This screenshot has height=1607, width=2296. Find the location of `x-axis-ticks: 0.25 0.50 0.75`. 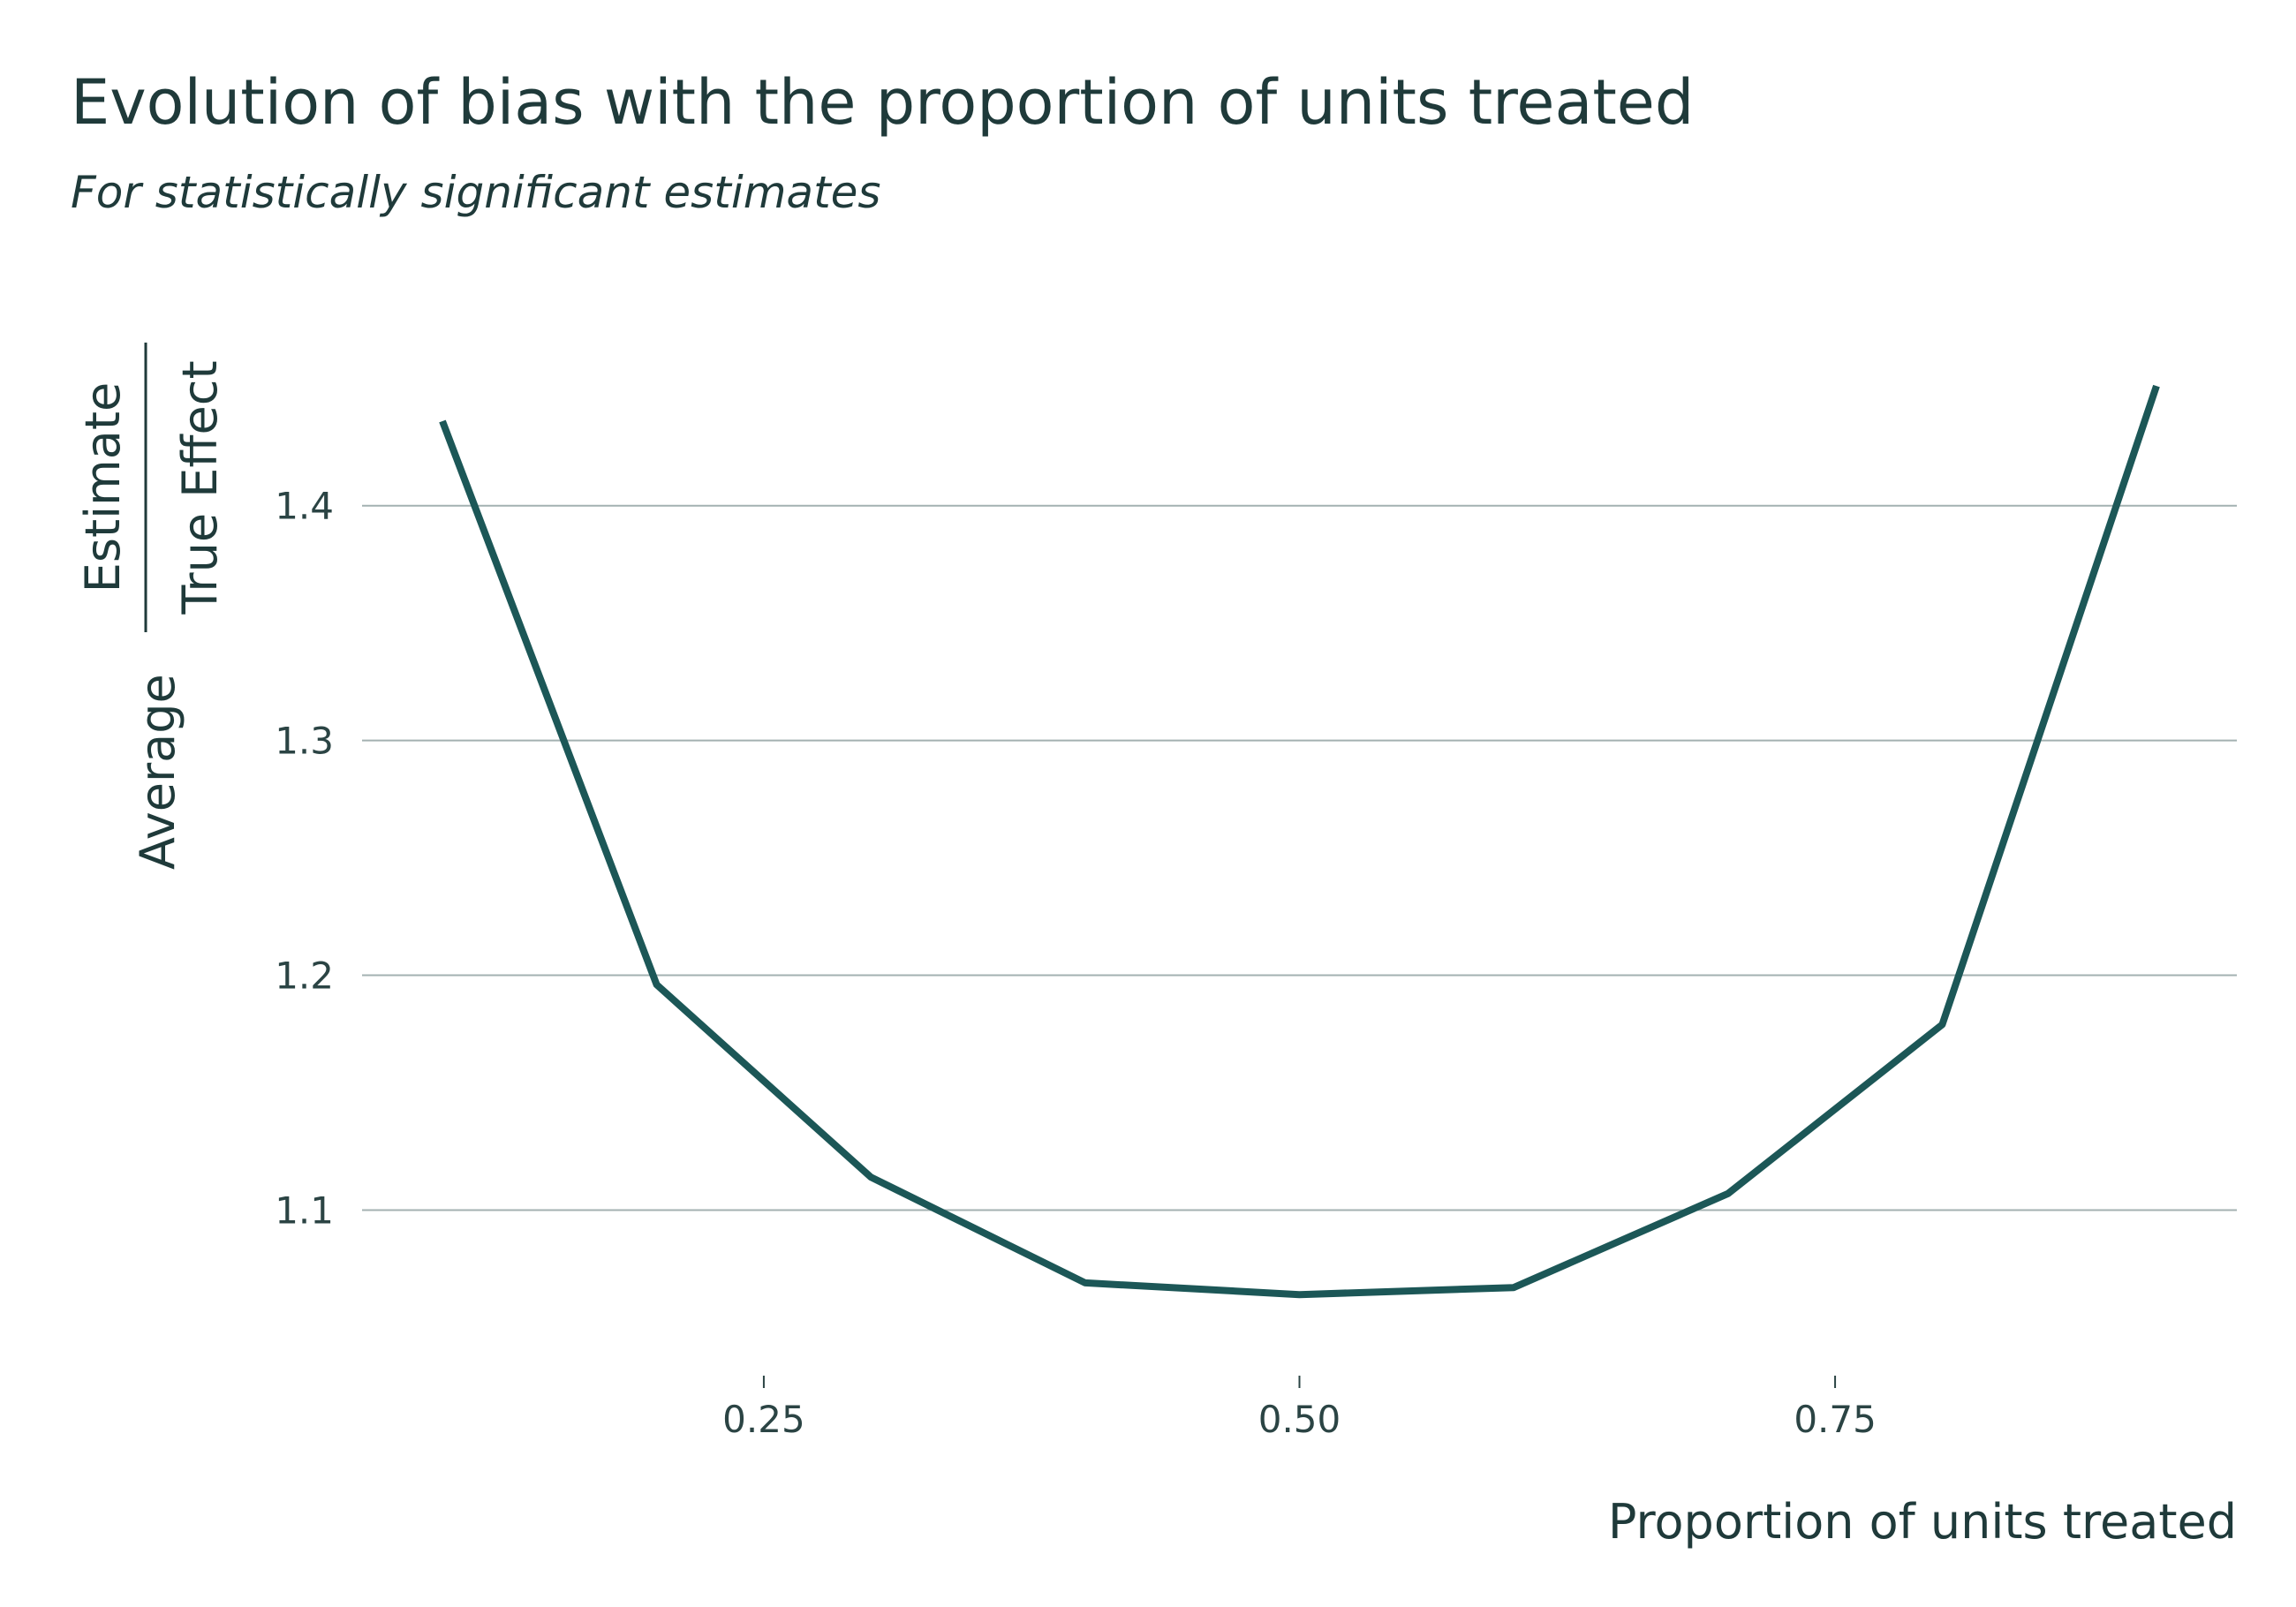

x-axis-ticks: 0.25 0.50 0.75 is located at coordinates (1300, 1408).